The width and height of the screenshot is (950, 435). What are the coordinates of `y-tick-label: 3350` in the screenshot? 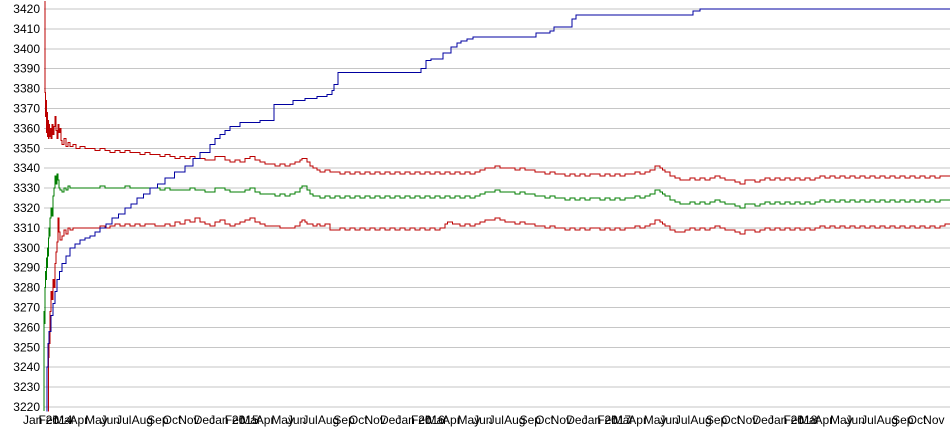 It's located at (26, 148).